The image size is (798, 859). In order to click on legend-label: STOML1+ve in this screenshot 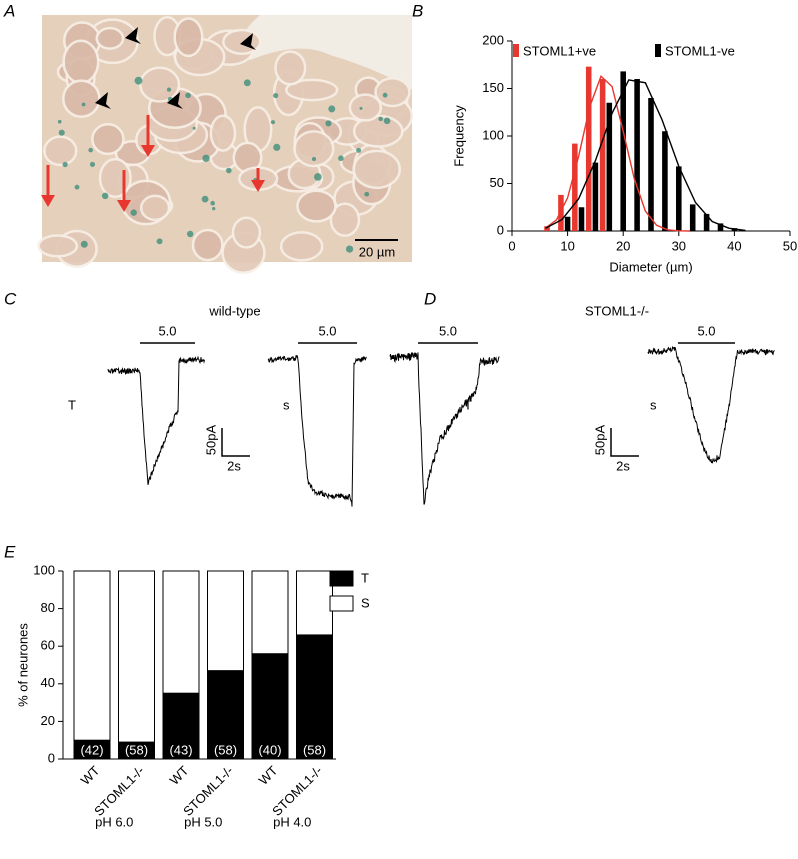, I will do `click(559, 50)`.